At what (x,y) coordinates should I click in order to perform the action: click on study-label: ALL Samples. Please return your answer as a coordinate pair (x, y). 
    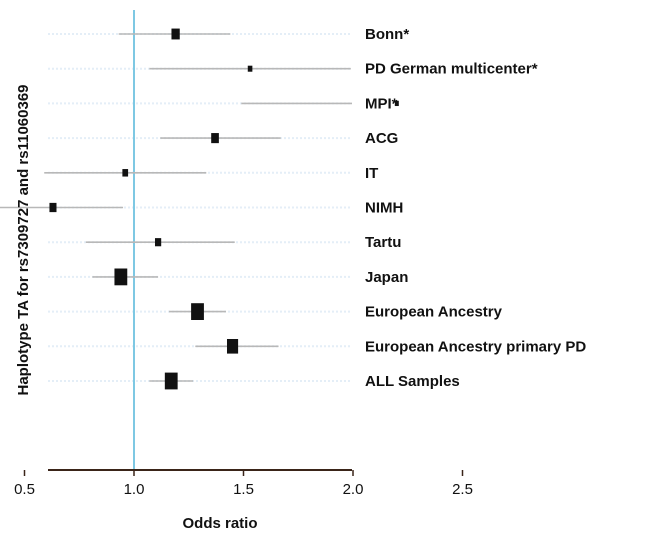
    Looking at the image, I should click on (412, 381).